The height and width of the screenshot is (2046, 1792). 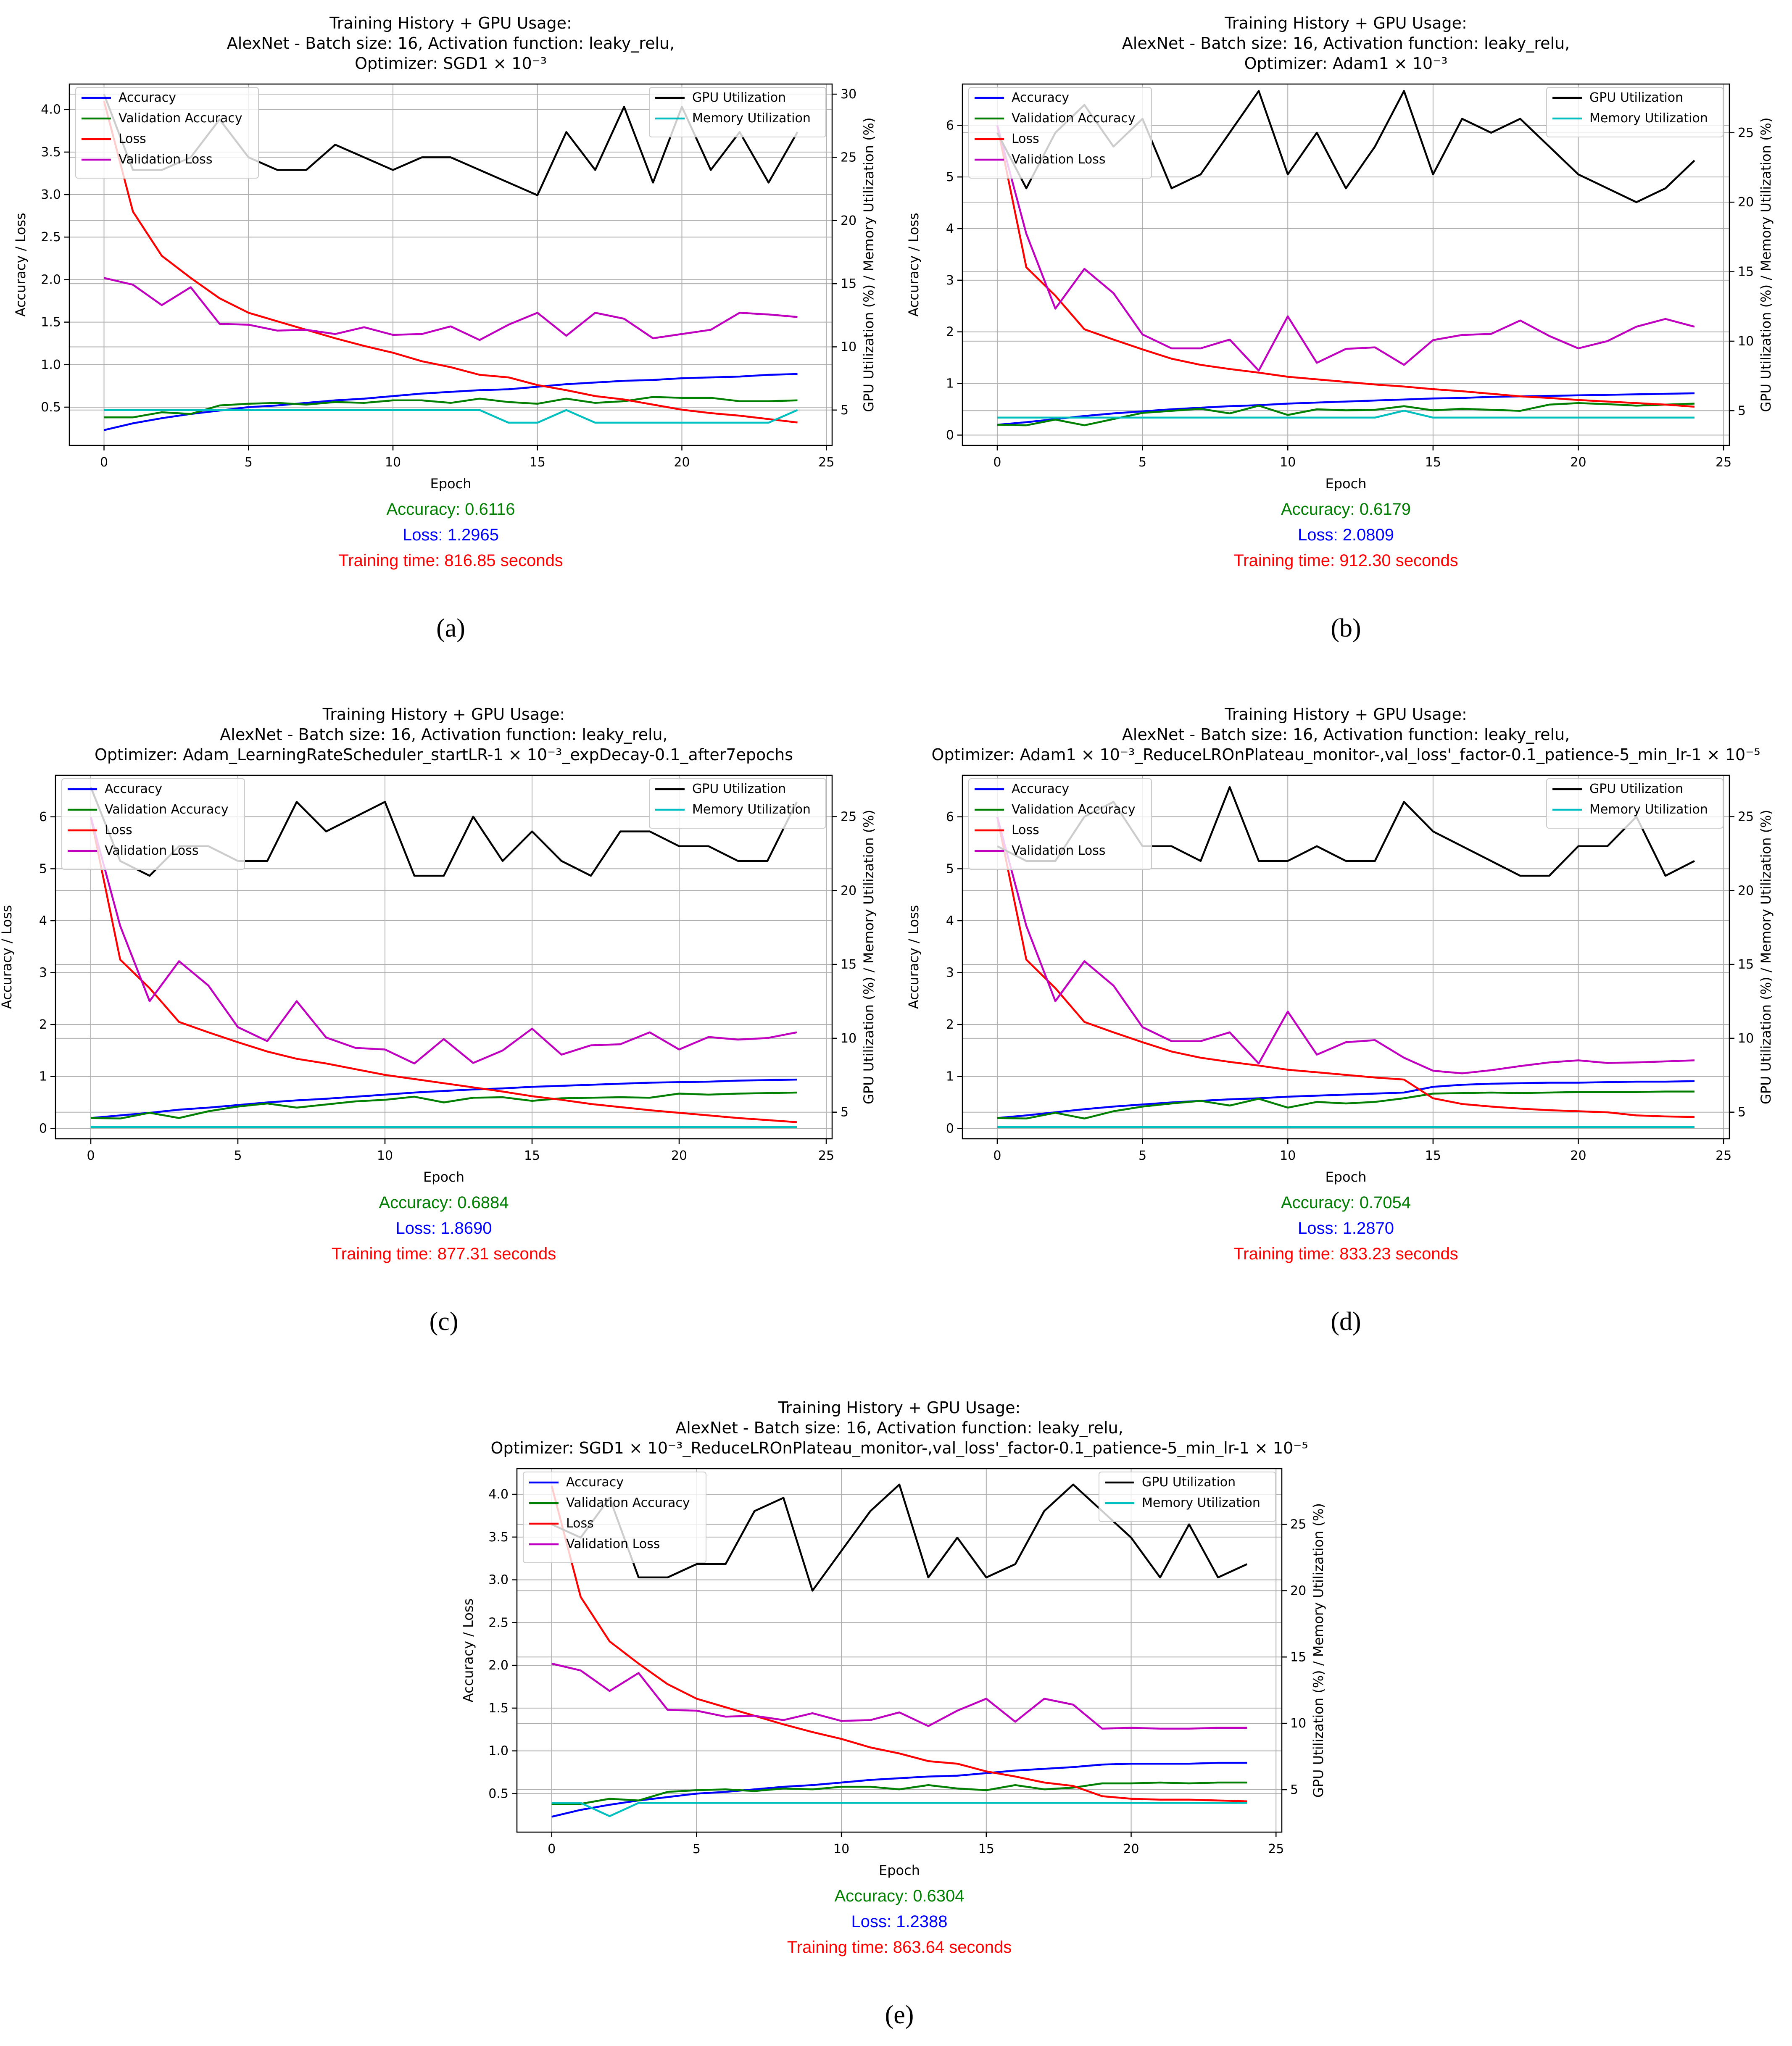 I want to click on series-line-gpu-utilization, so click(x=900, y=1538).